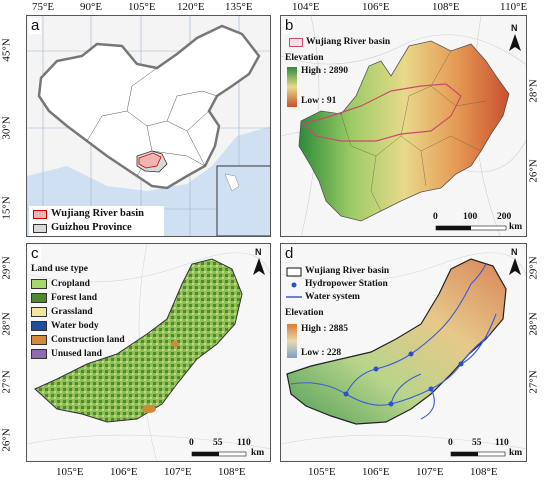 The height and width of the screenshot is (482, 550). Describe the element at coordinates (74, 298) in the screenshot. I see `legend-c-label: Forest land` at that location.